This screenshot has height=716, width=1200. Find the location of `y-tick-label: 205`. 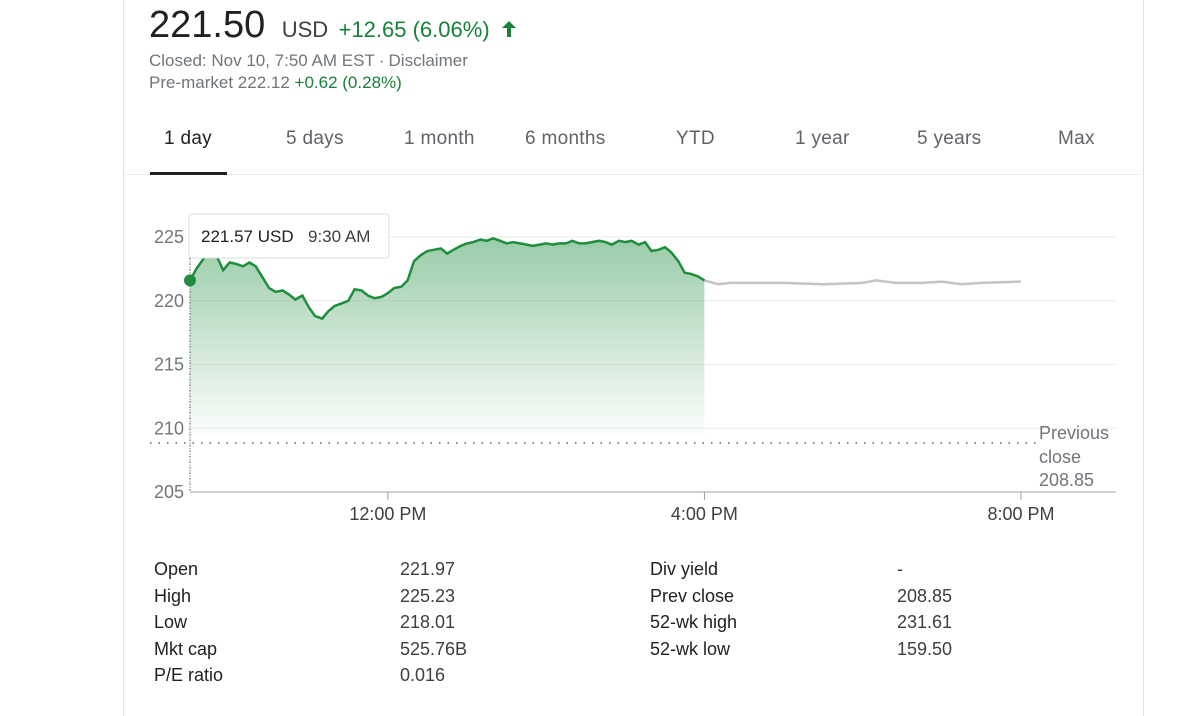

y-tick-label: 205 is located at coordinates (169, 492).